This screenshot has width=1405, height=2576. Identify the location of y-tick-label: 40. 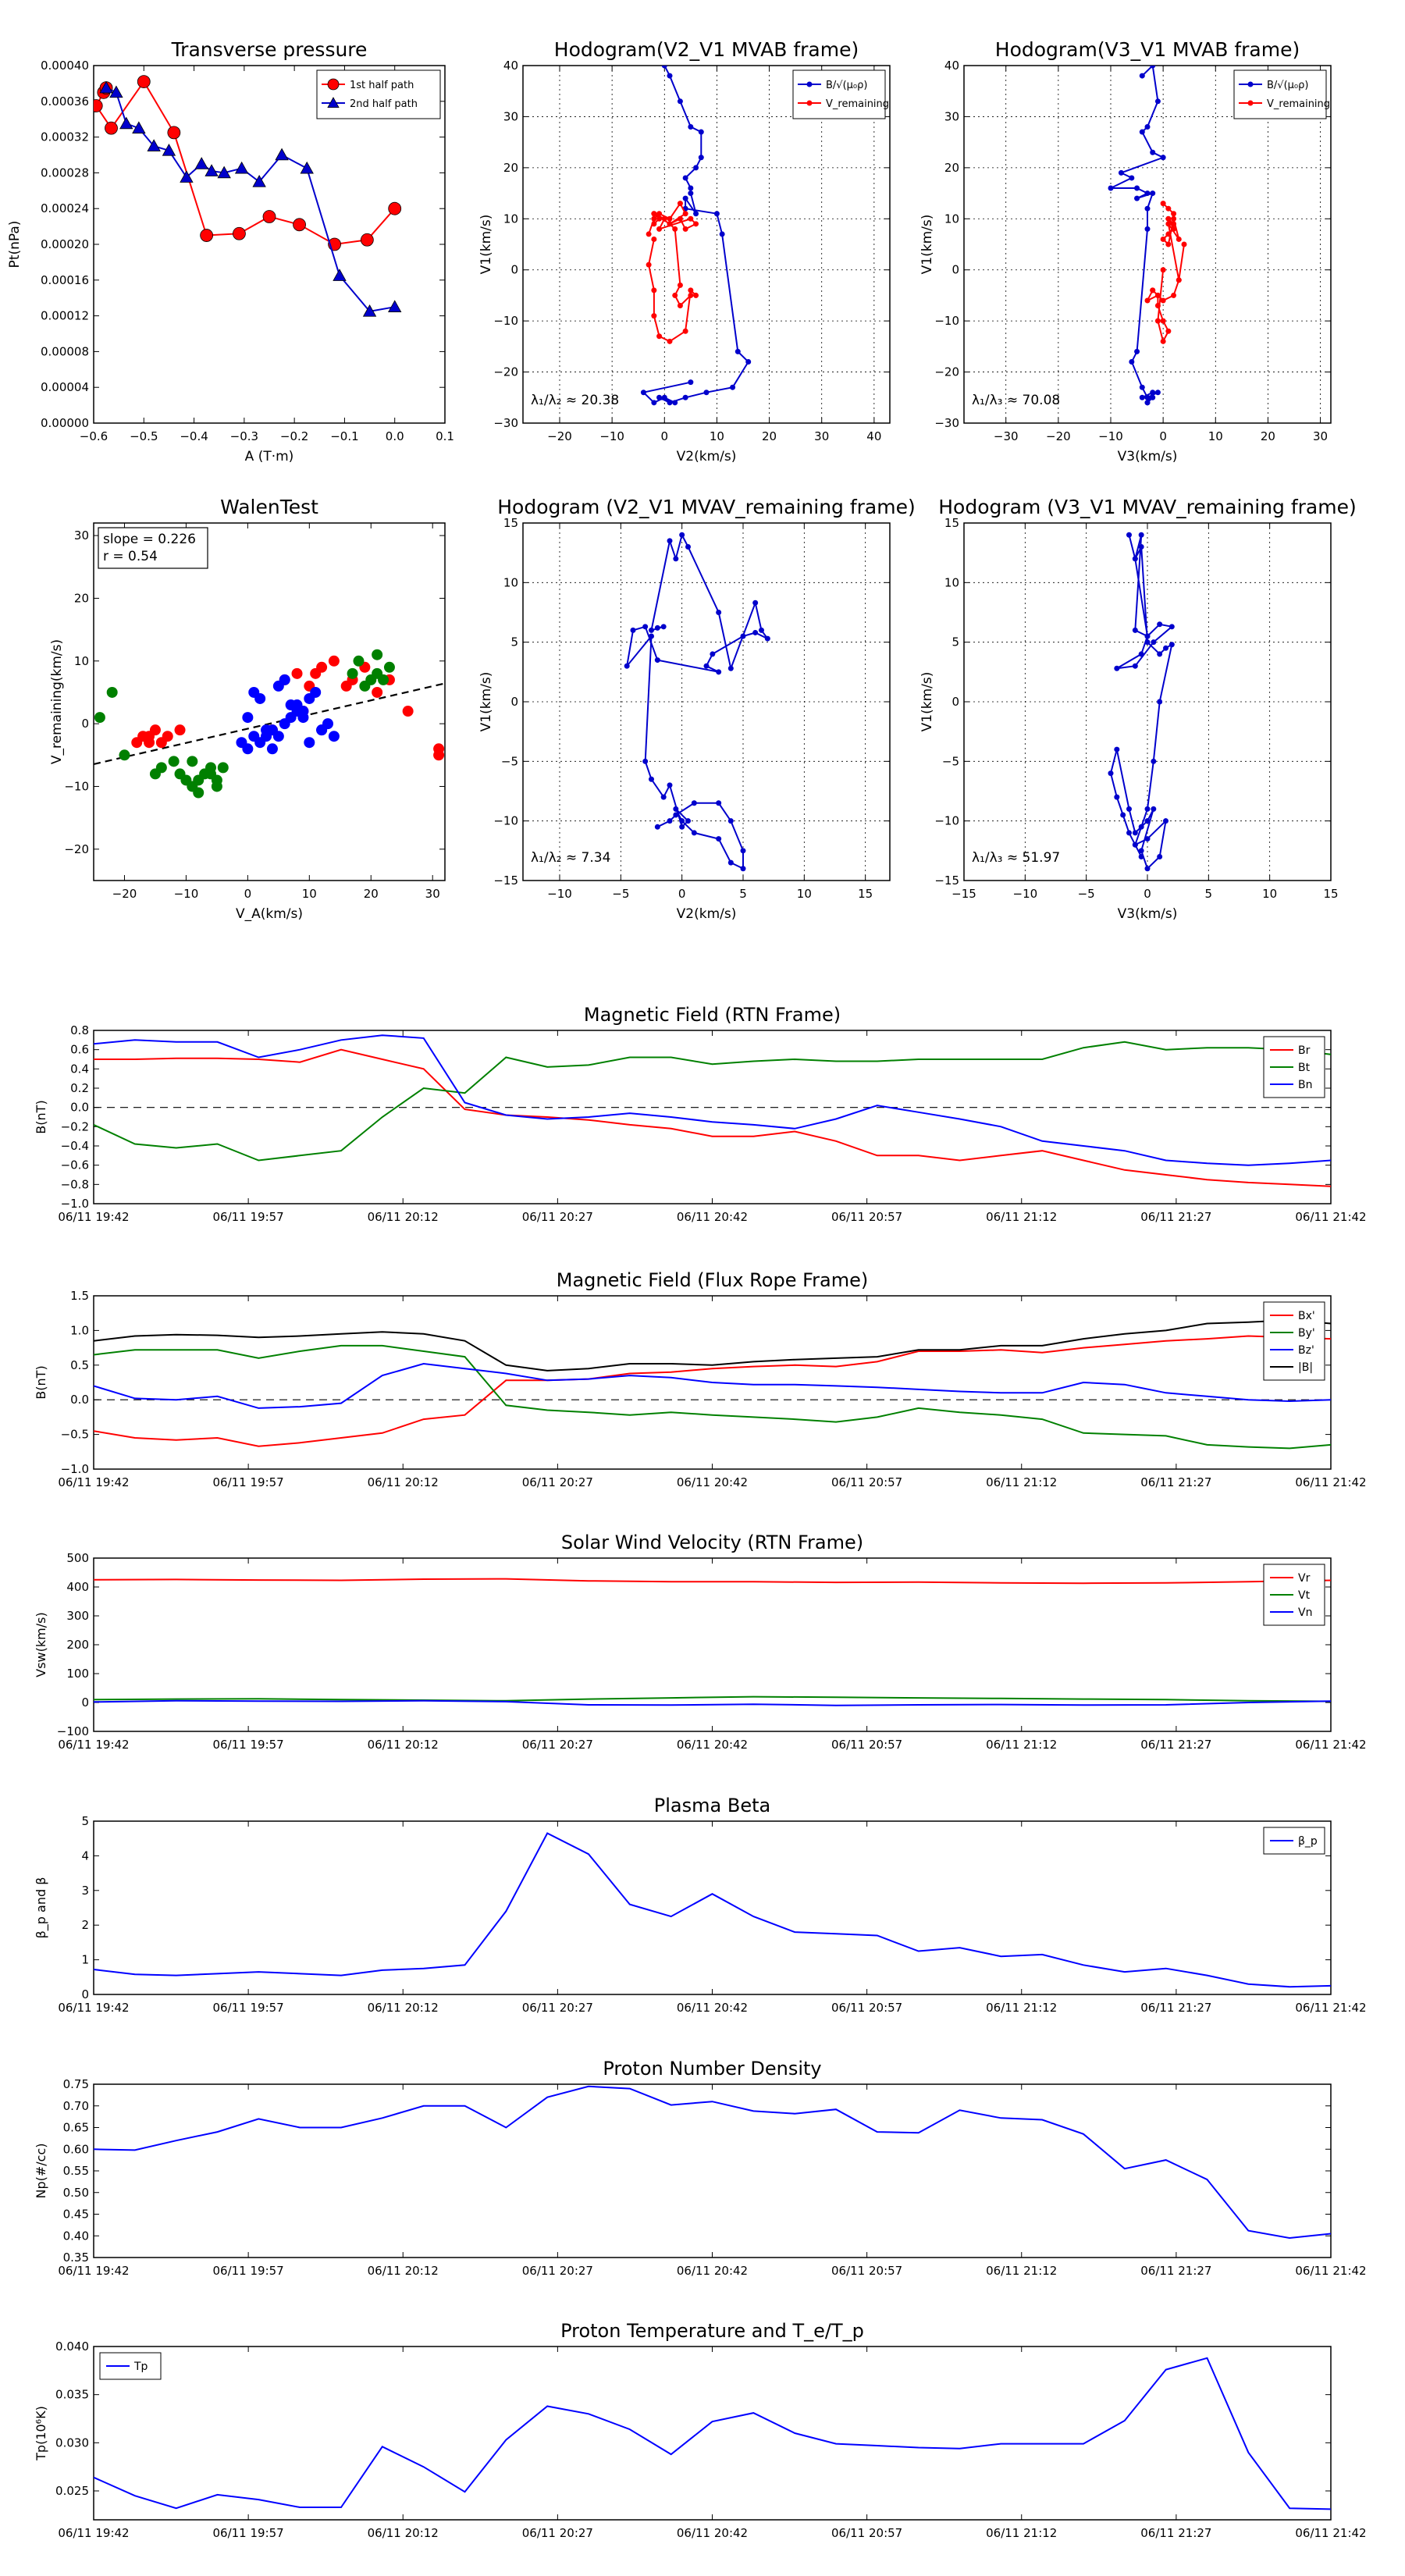
(511, 66).